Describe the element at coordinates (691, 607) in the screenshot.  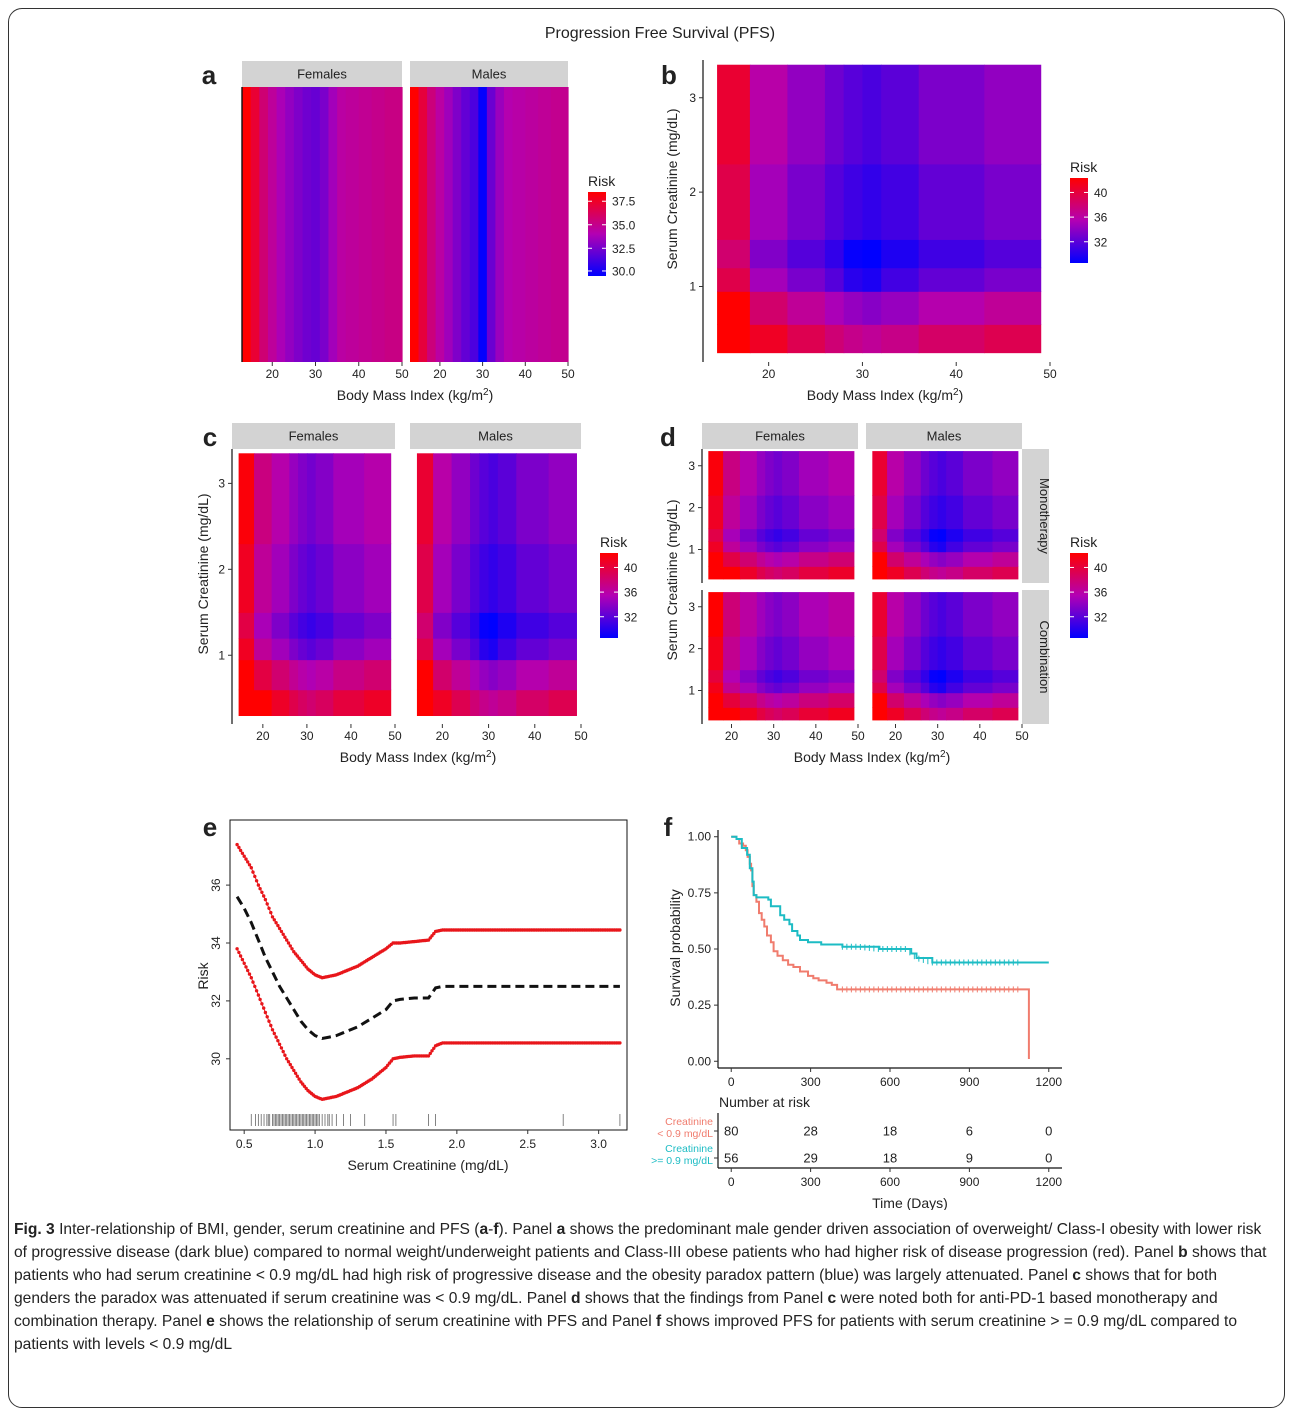
I see `y-tick-label: 3` at that location.